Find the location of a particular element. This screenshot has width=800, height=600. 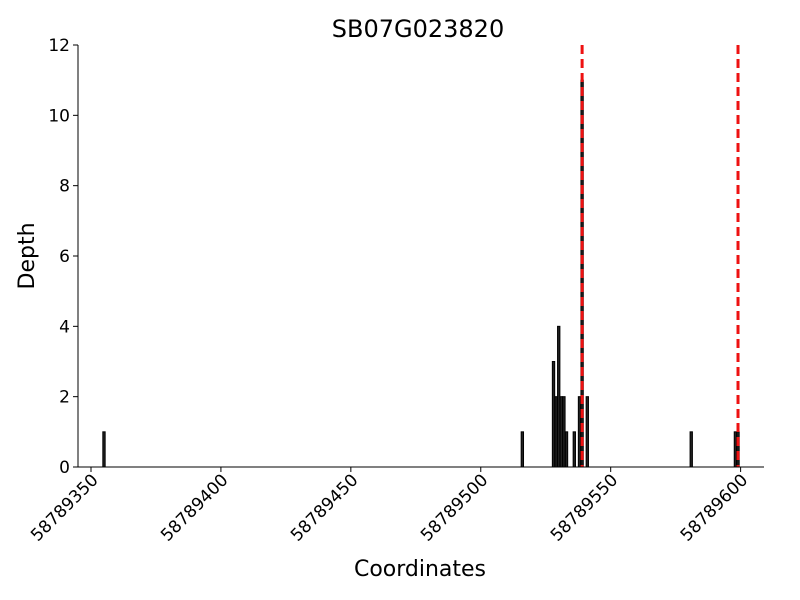

y-tick-label: 8 is located at coordinates (64, 187).